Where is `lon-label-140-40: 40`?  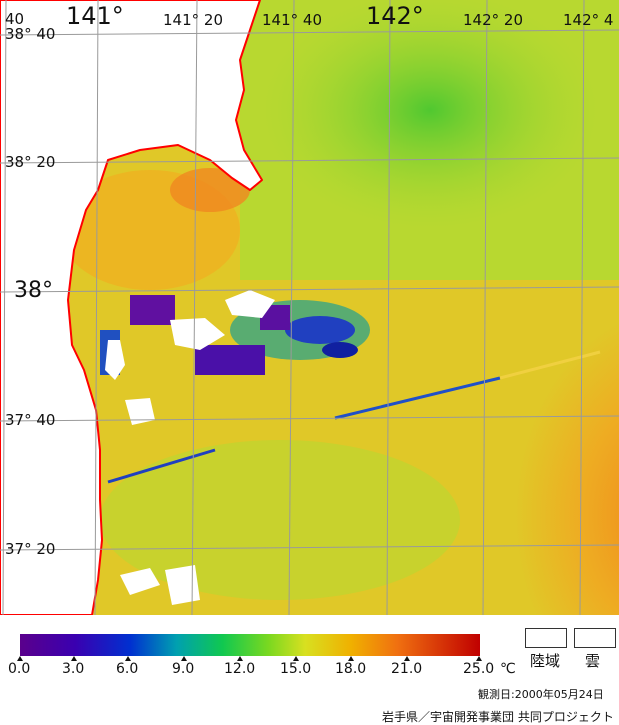
lon-label-140-40: 40 is located at coordinates (15, 19).